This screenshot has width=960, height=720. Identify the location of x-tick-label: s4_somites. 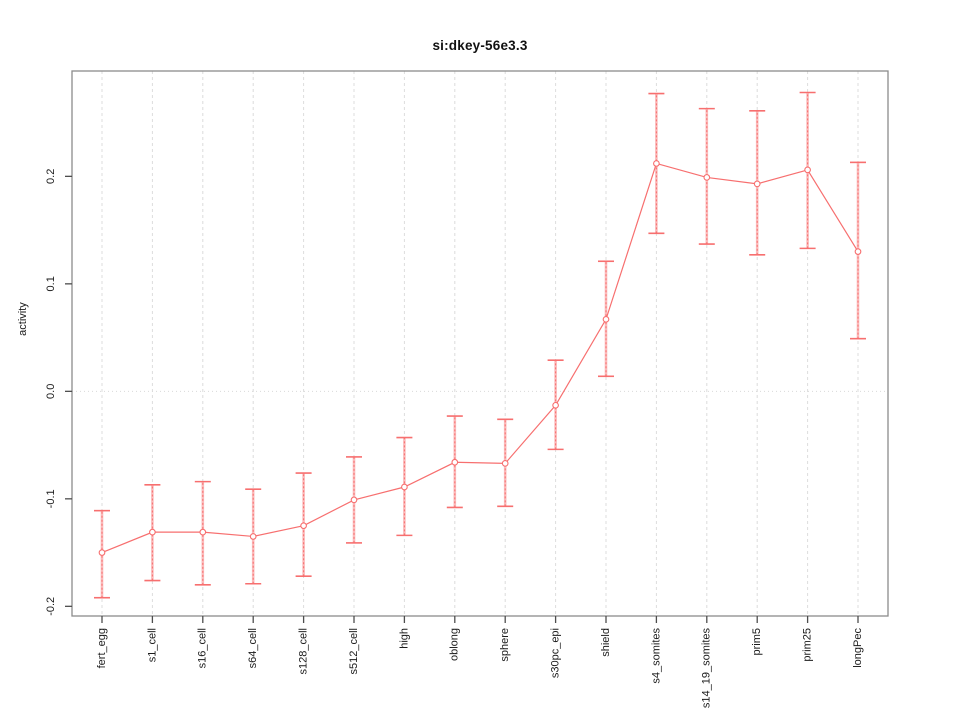
(656, 656).